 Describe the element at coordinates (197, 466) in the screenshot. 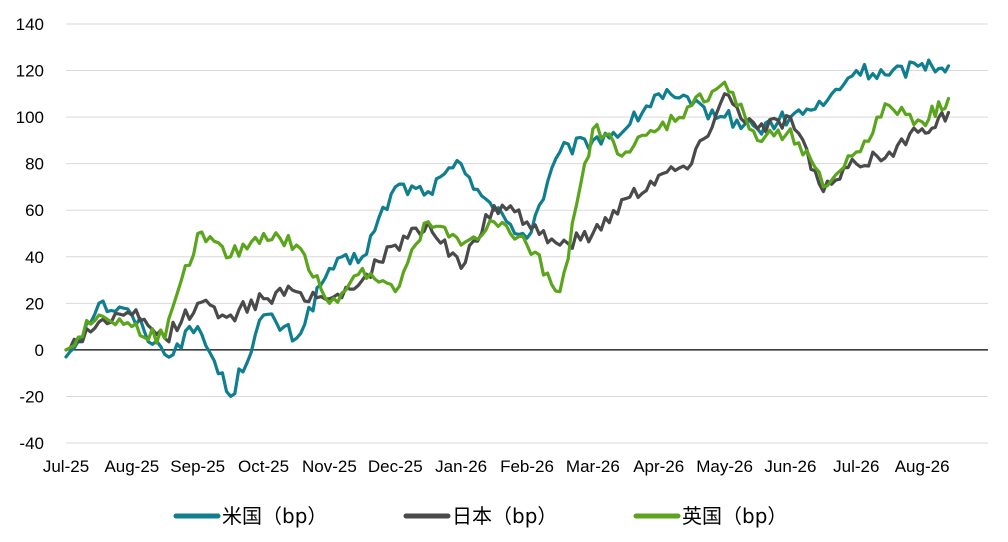

I see `x-tick-label: Sep-25` at that location.